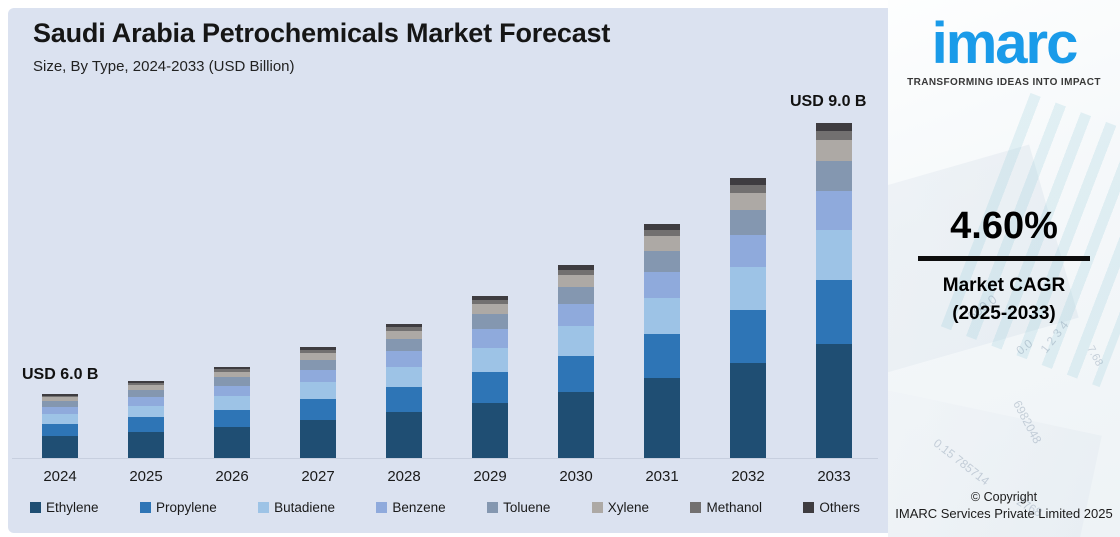  Describe the element at coordinates (164, 66) in the screenshot. I see `page-subtitle: Size, By Type, 2024-2033 (USD Billion)` at that location.